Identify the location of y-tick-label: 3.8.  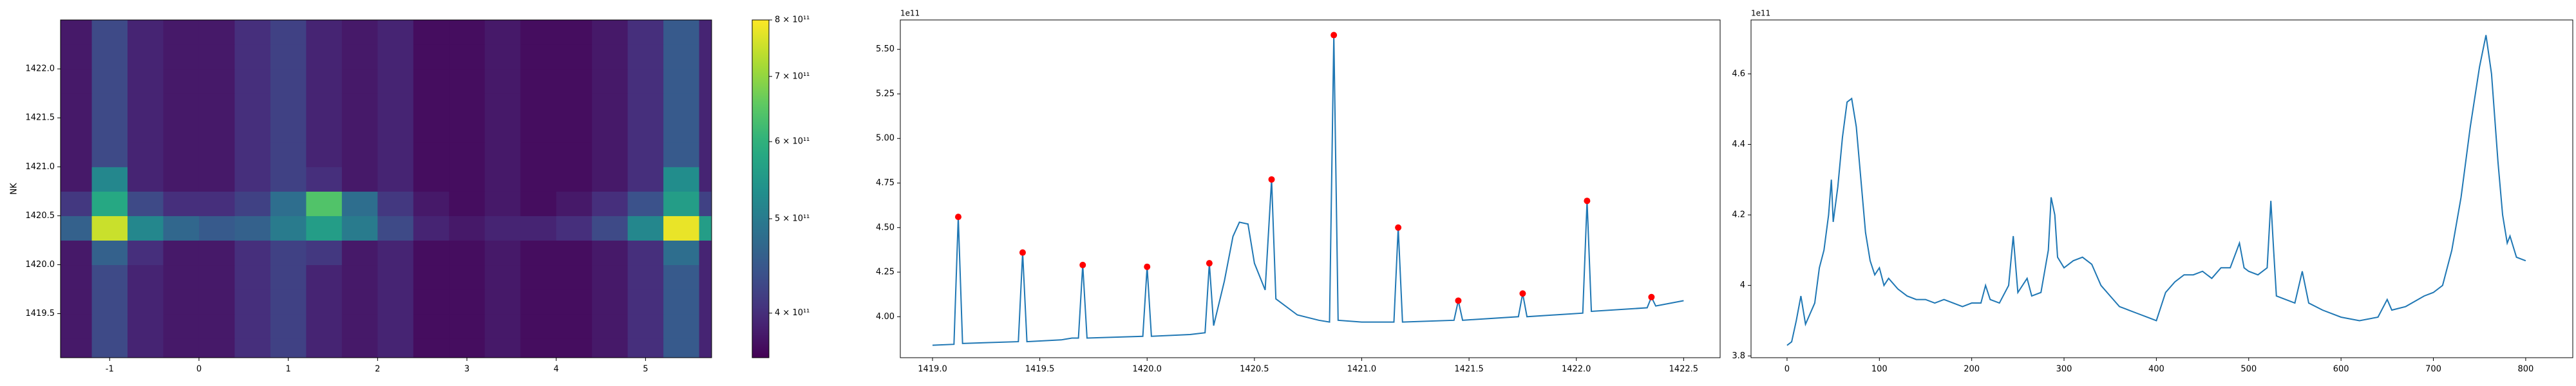
(1739, 356).